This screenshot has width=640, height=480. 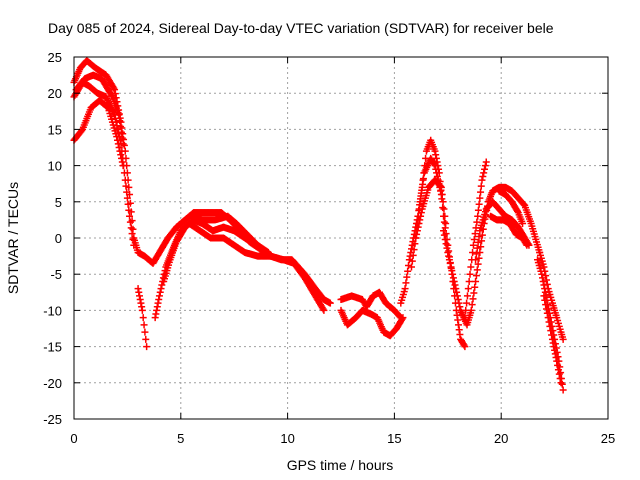 What do you see at coordinates (608, 438) in the screenshot?
I see `x-tick-label: 25` at bounding box center [608, 438].